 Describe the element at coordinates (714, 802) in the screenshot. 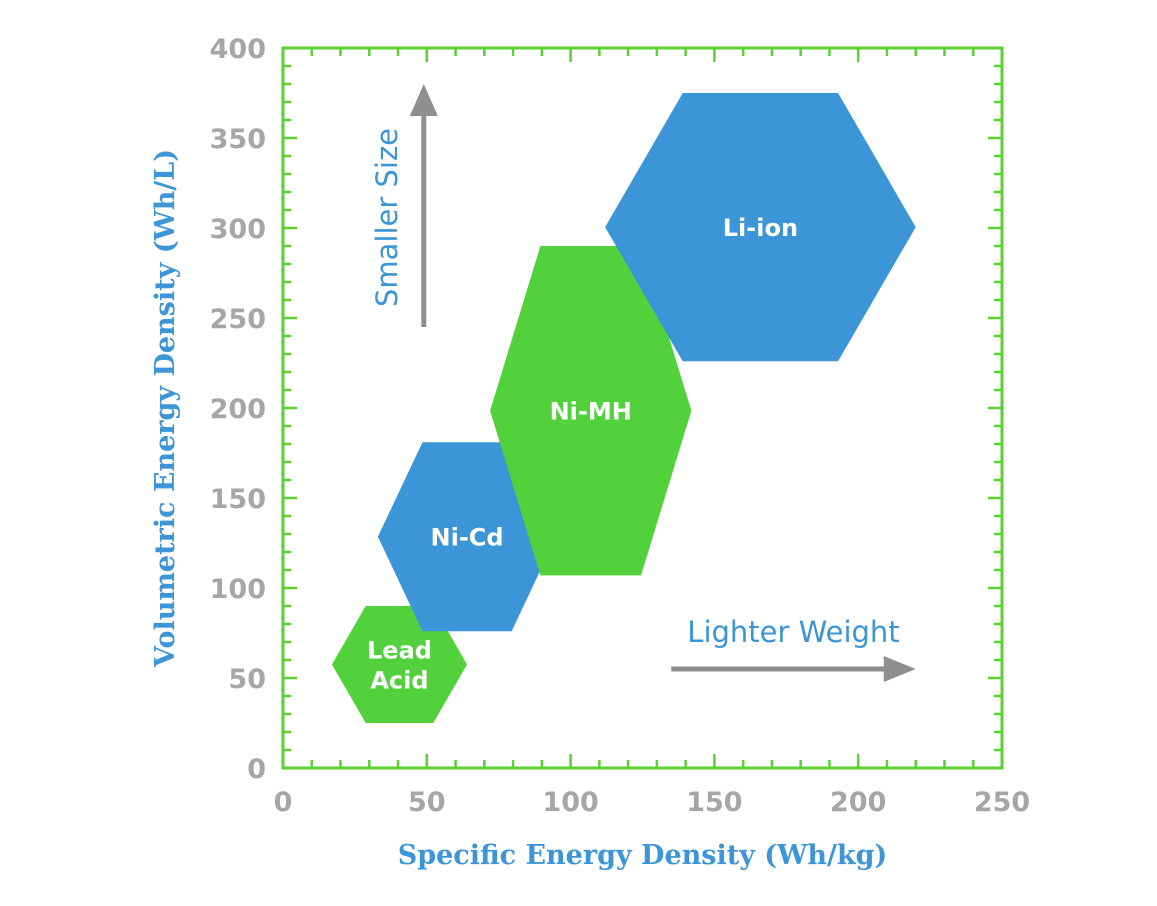

I see `x-tick-label: 150` at that location.